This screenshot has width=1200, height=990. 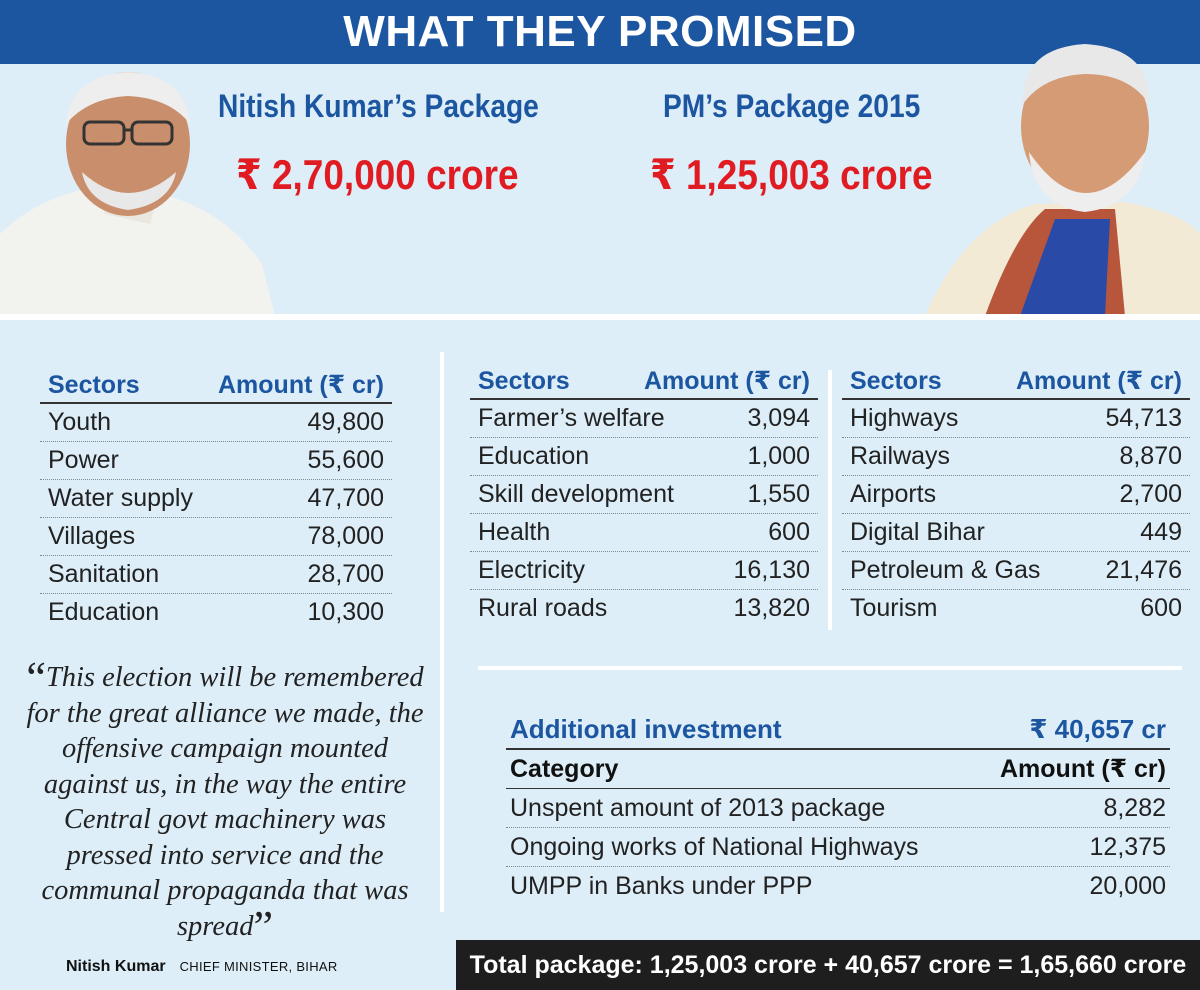 I want to click on sector-amount: 1,000, so click(x=778, y=456).